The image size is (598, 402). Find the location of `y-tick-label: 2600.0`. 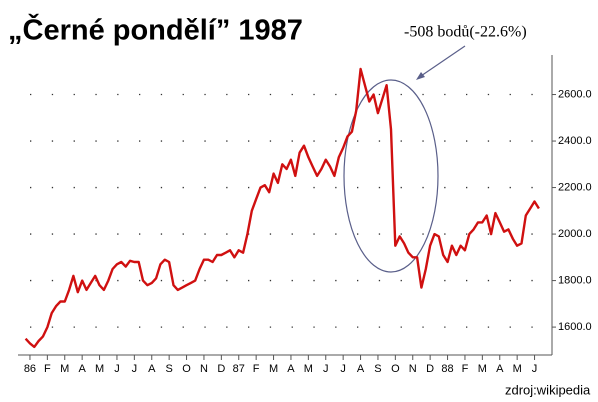

y-tick-label: 2600.0 is located at coordinates (575, 94).